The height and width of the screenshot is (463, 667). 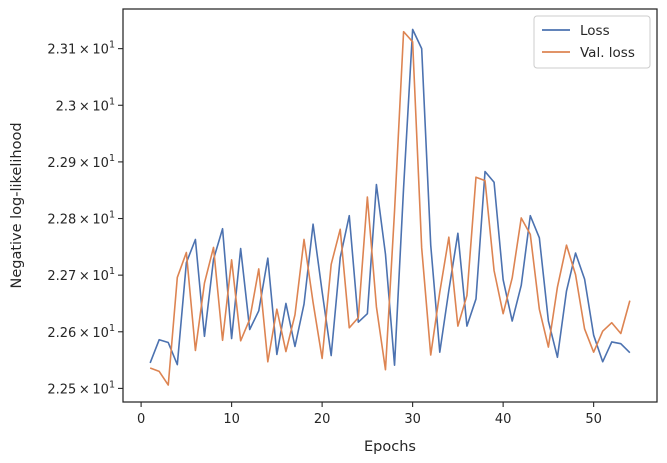 I want to click on x-tick-label: 40, so click(x=503, y=419).